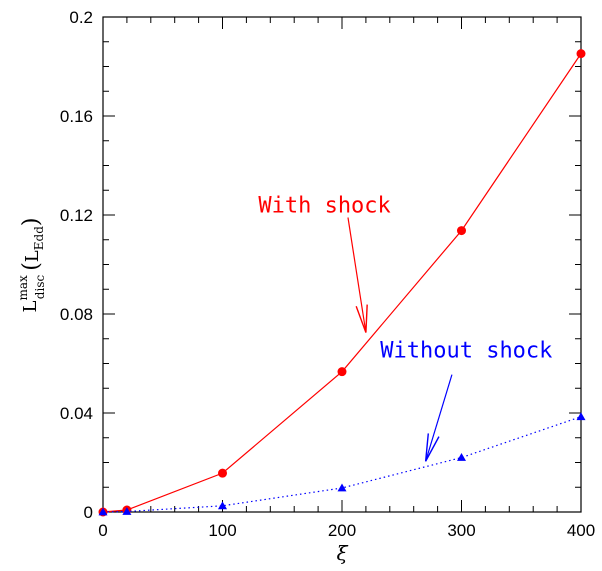  What do you see at coordinates (40, 287) in the screenshot?
I see `y-axis-title-sub: disc` at bounding box center [40, 287].